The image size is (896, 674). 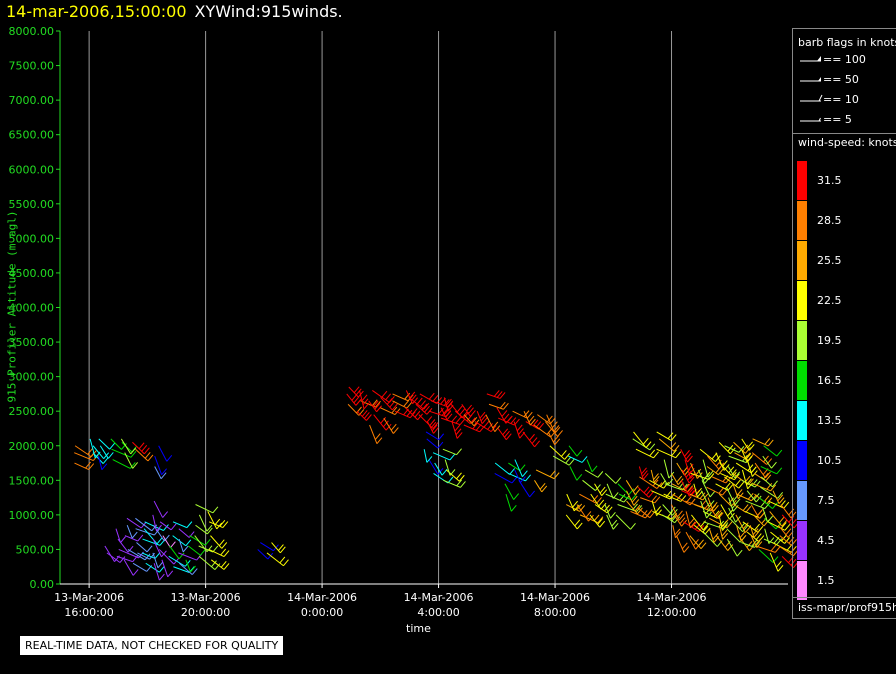 I want to click on y-tick-label: 7500.00, so click(x=32, y=66).